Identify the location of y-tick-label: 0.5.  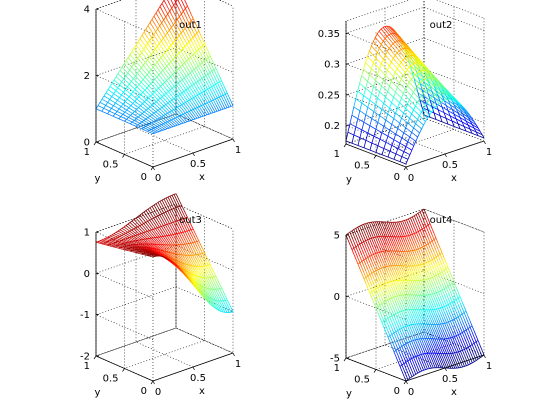
(362, 166).